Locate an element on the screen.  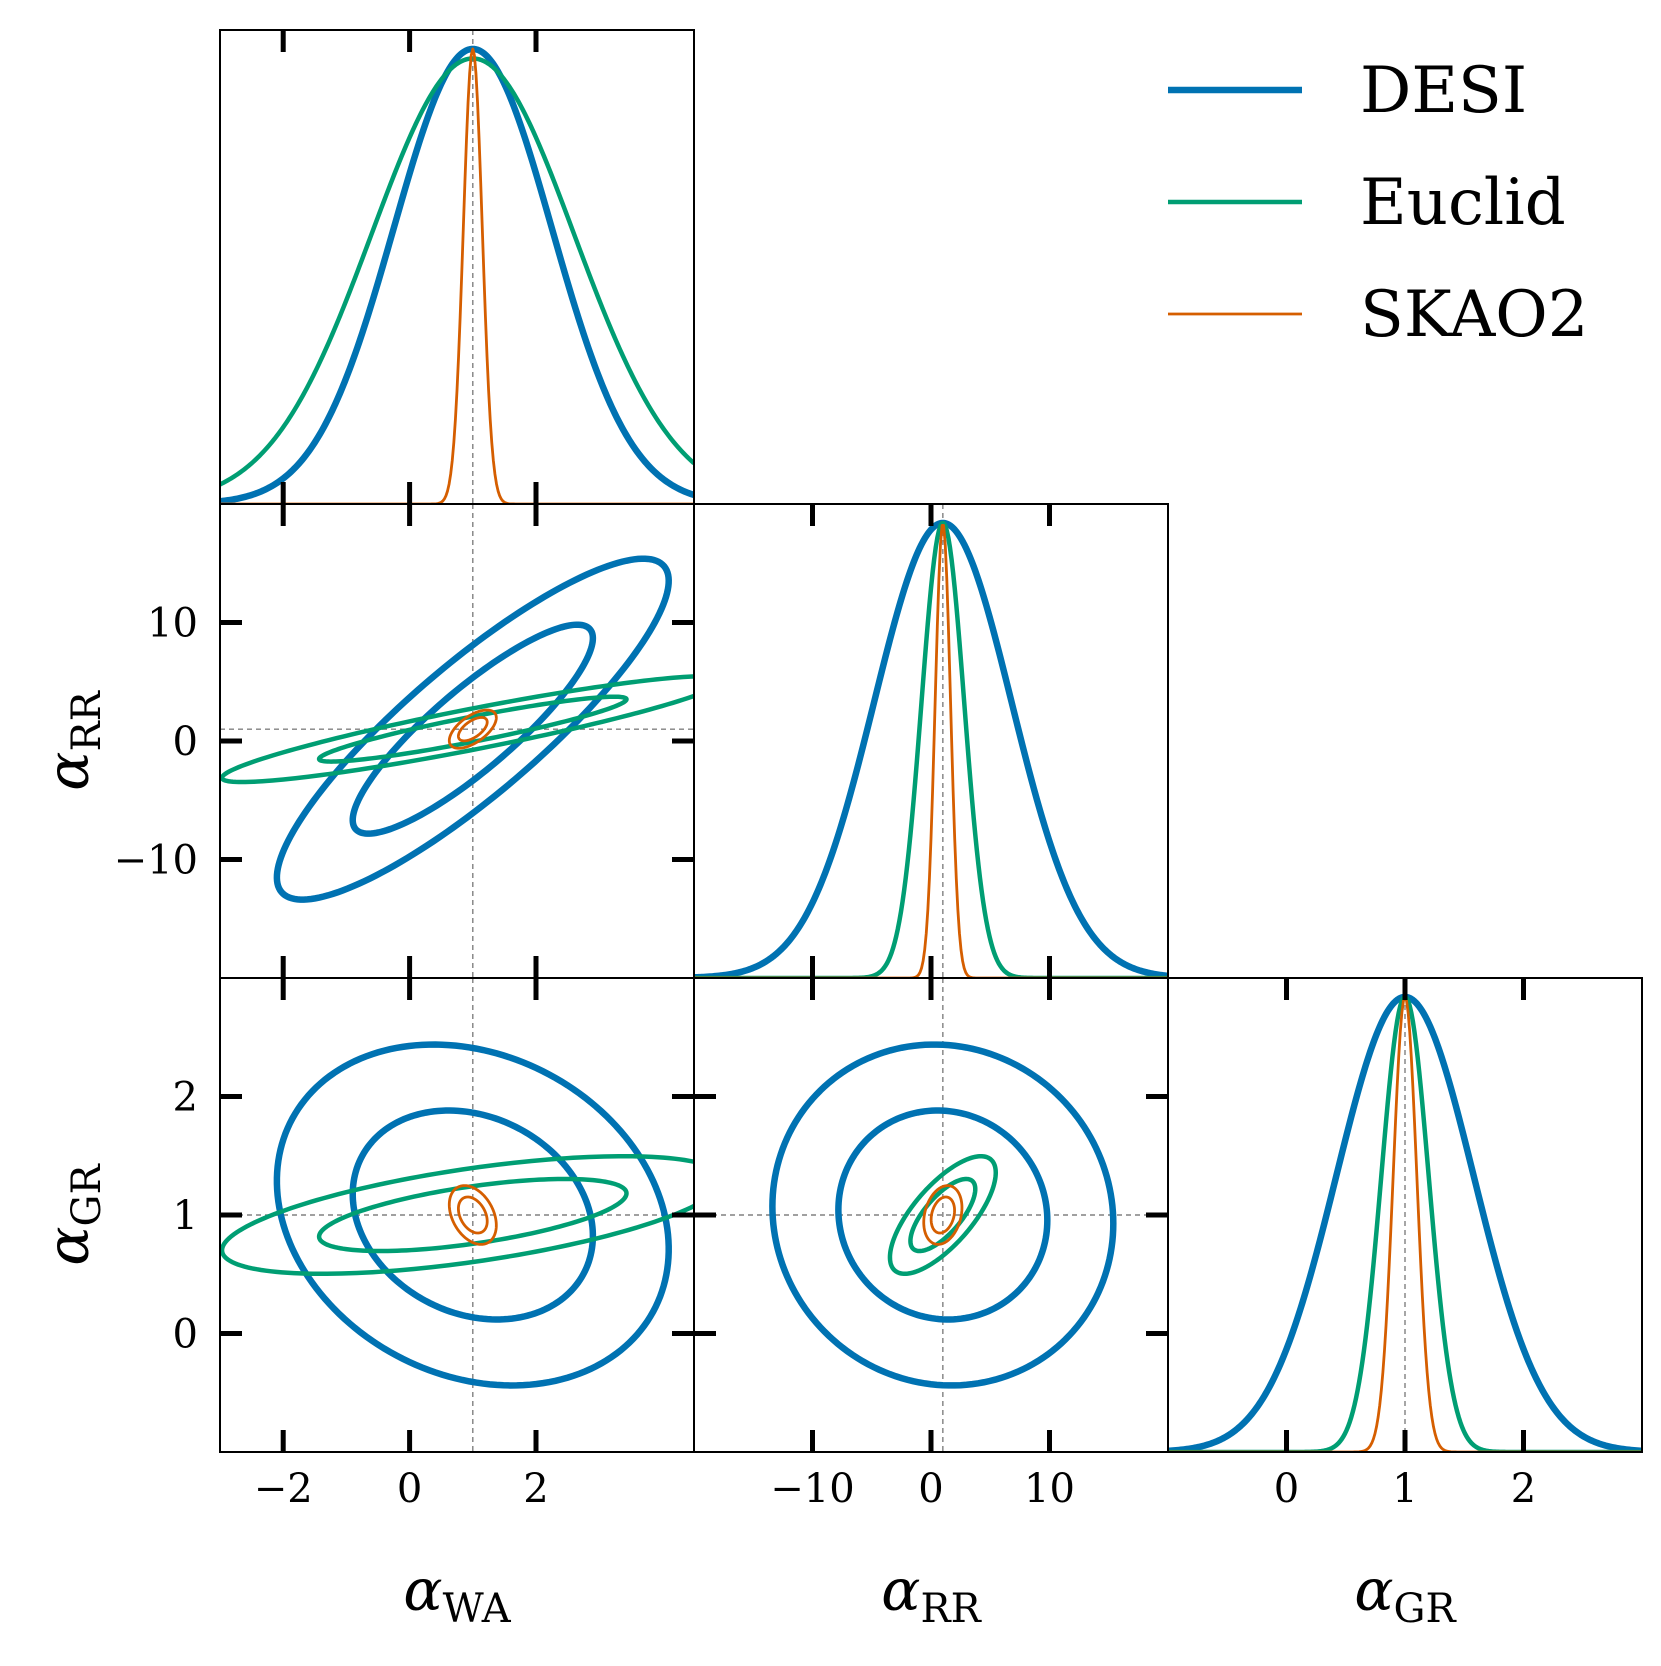
posterior-1d-desi-wa is located at coordinates (457, 274).